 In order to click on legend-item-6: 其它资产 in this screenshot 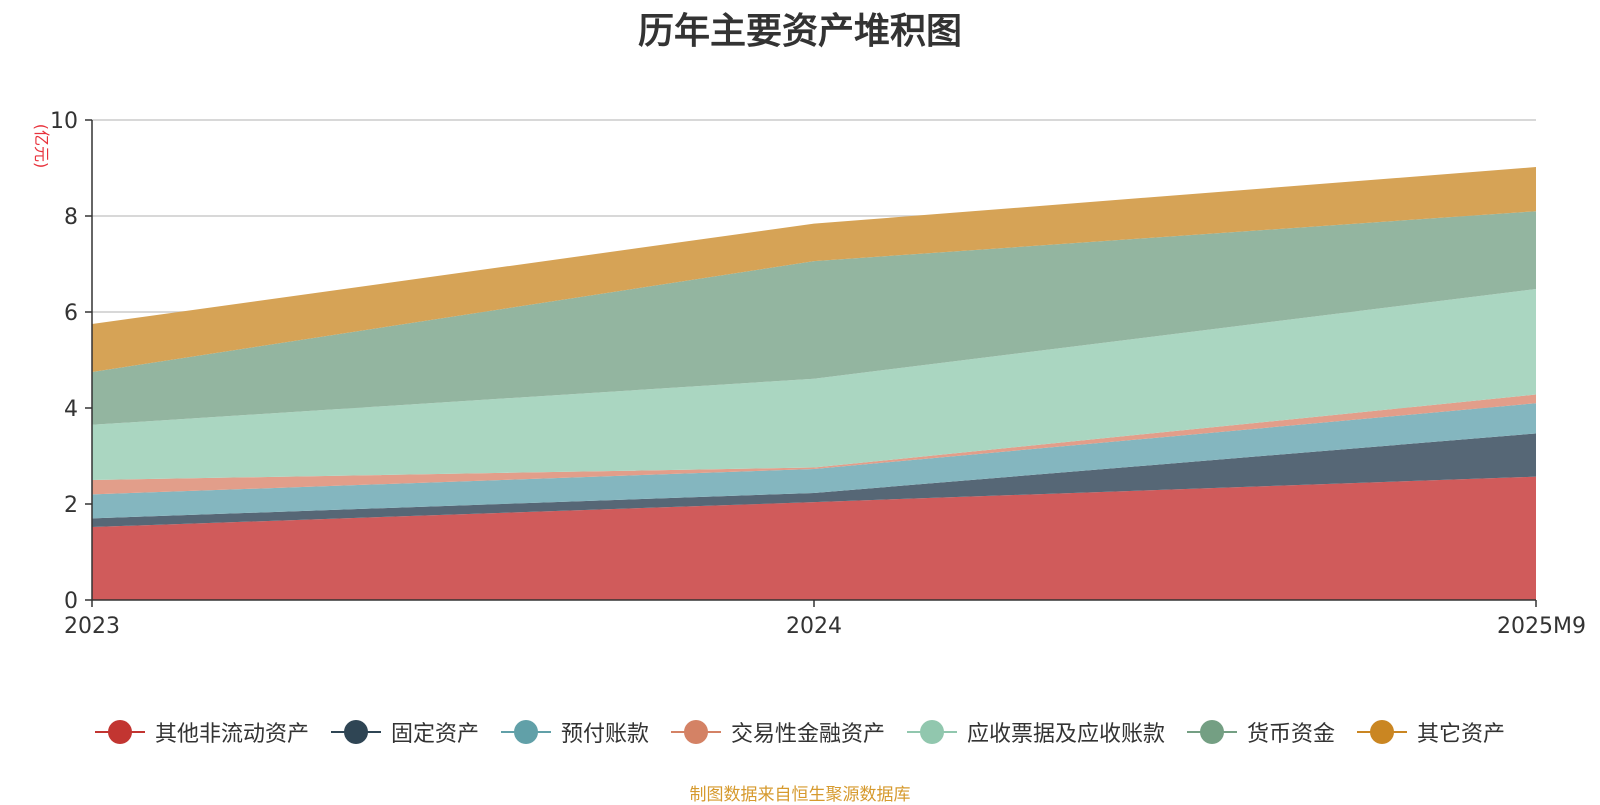, I will do `click(1431, 732)`.